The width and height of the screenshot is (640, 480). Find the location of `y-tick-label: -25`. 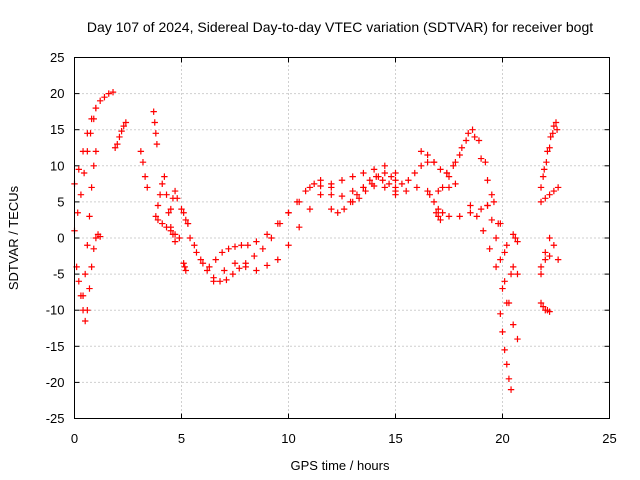

y-tick-label: -25 is located at coordinates (55, 418).